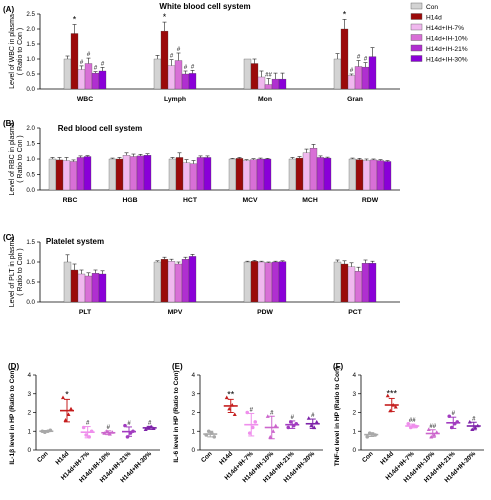 This screenshot has width=491, height=500. Describe the element at coordinates (193, 394) in the screenshot. I see `y-tick-label: 3` at that location.